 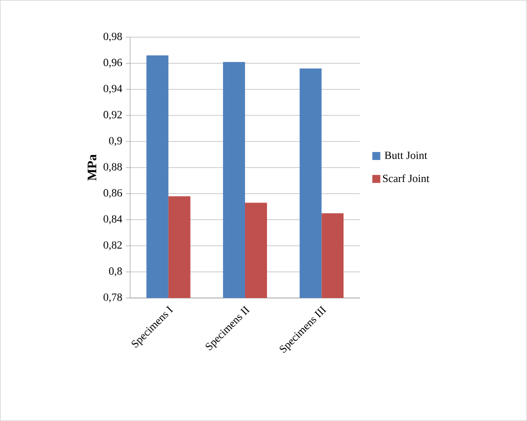 What do you see at coordinates (113, 167) in the screenshot?
I see `y-tick-label: 0,88` at bounding box center [113, 167].